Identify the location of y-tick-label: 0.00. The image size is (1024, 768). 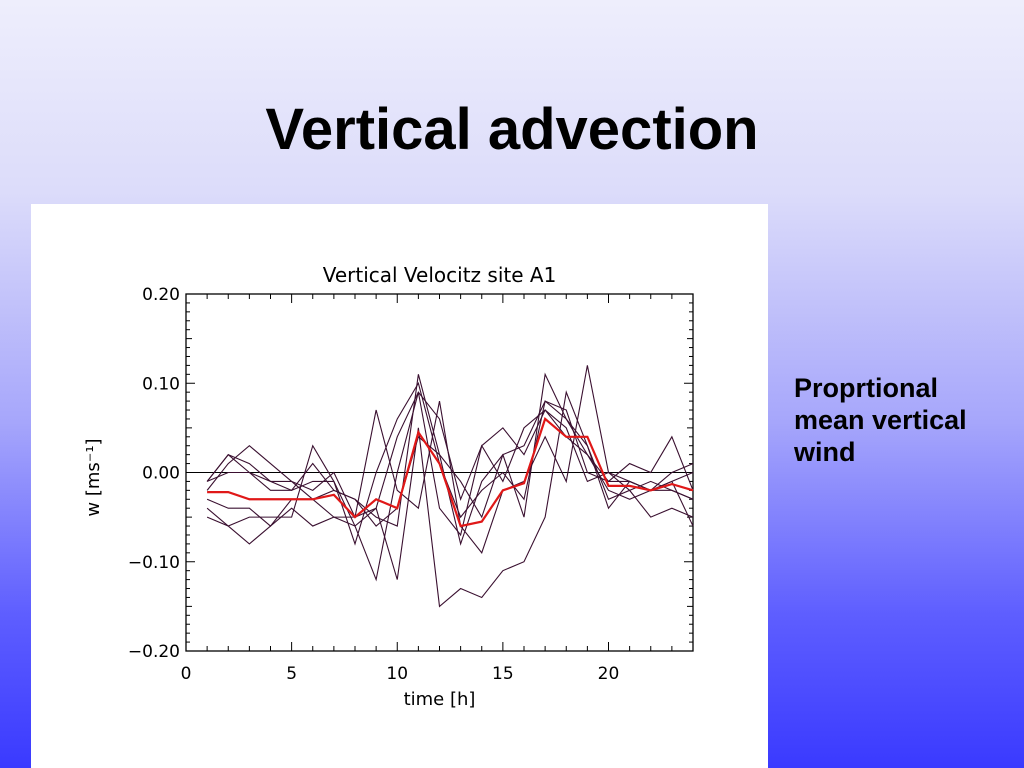
(161, 474).